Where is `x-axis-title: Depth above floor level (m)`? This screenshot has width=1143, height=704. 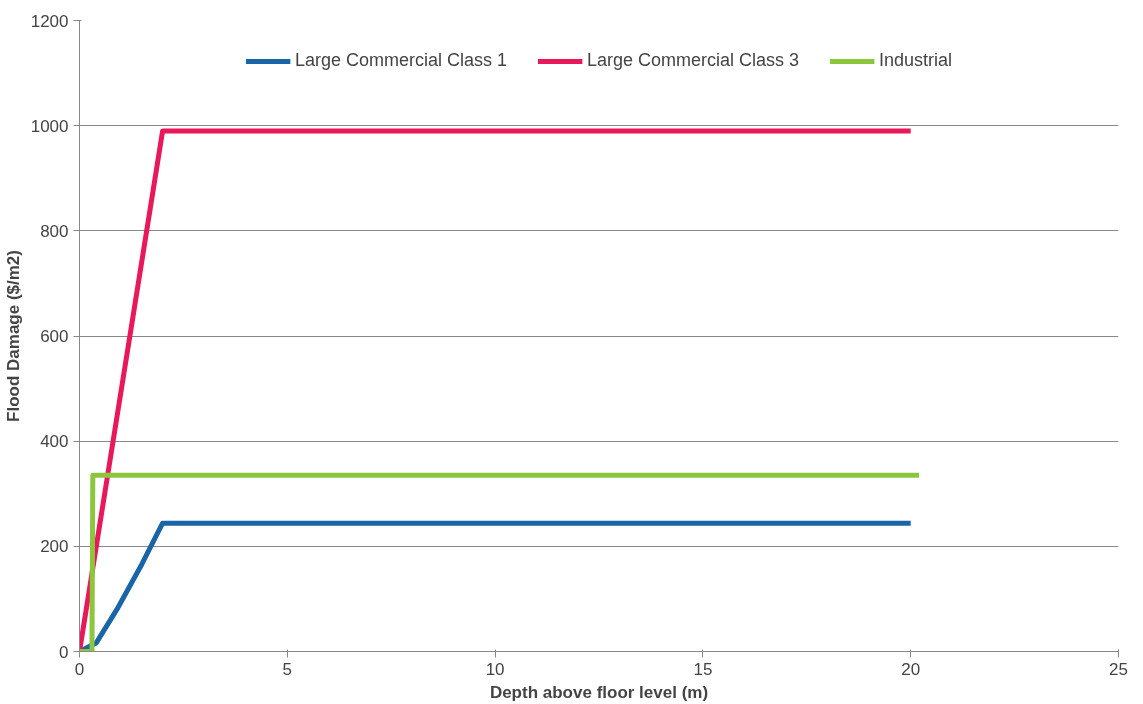
x-axis-title: Depth above floor level (m) is located at coordinates (599, 692).